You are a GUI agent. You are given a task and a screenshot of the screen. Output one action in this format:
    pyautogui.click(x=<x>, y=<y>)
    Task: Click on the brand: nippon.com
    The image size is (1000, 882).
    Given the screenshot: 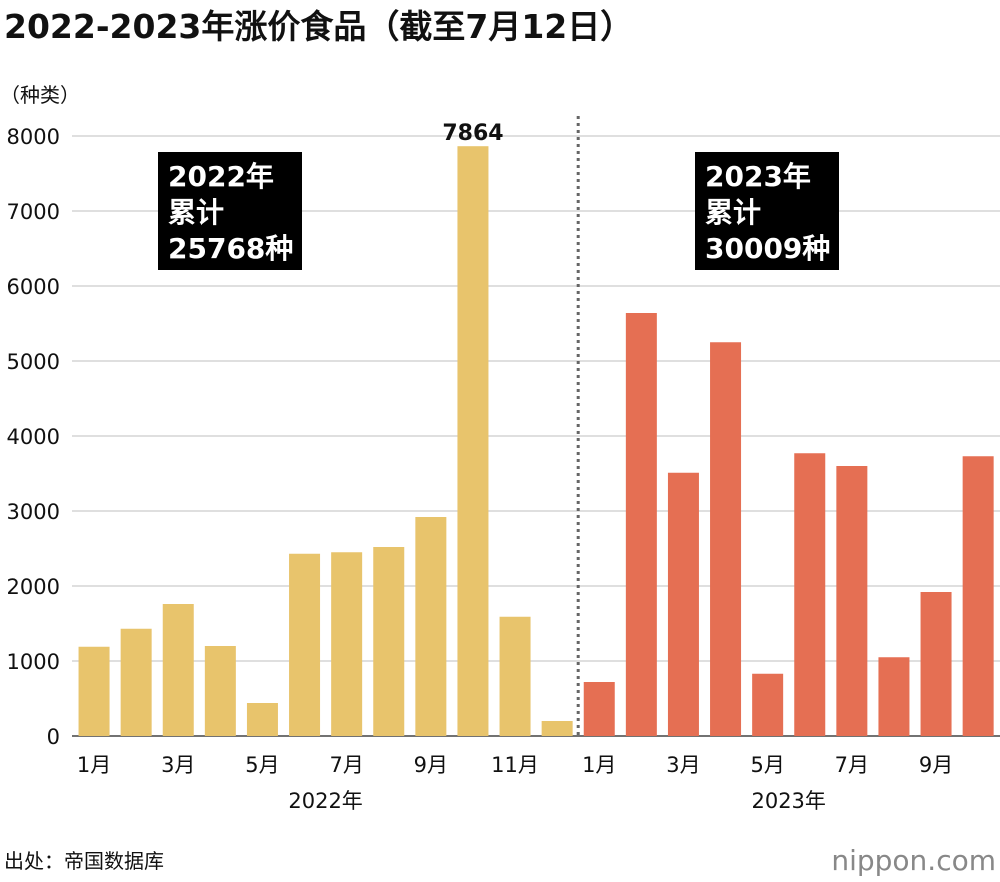 What is the action you would take?
    pyautogui.click(x=913, y=860)
    